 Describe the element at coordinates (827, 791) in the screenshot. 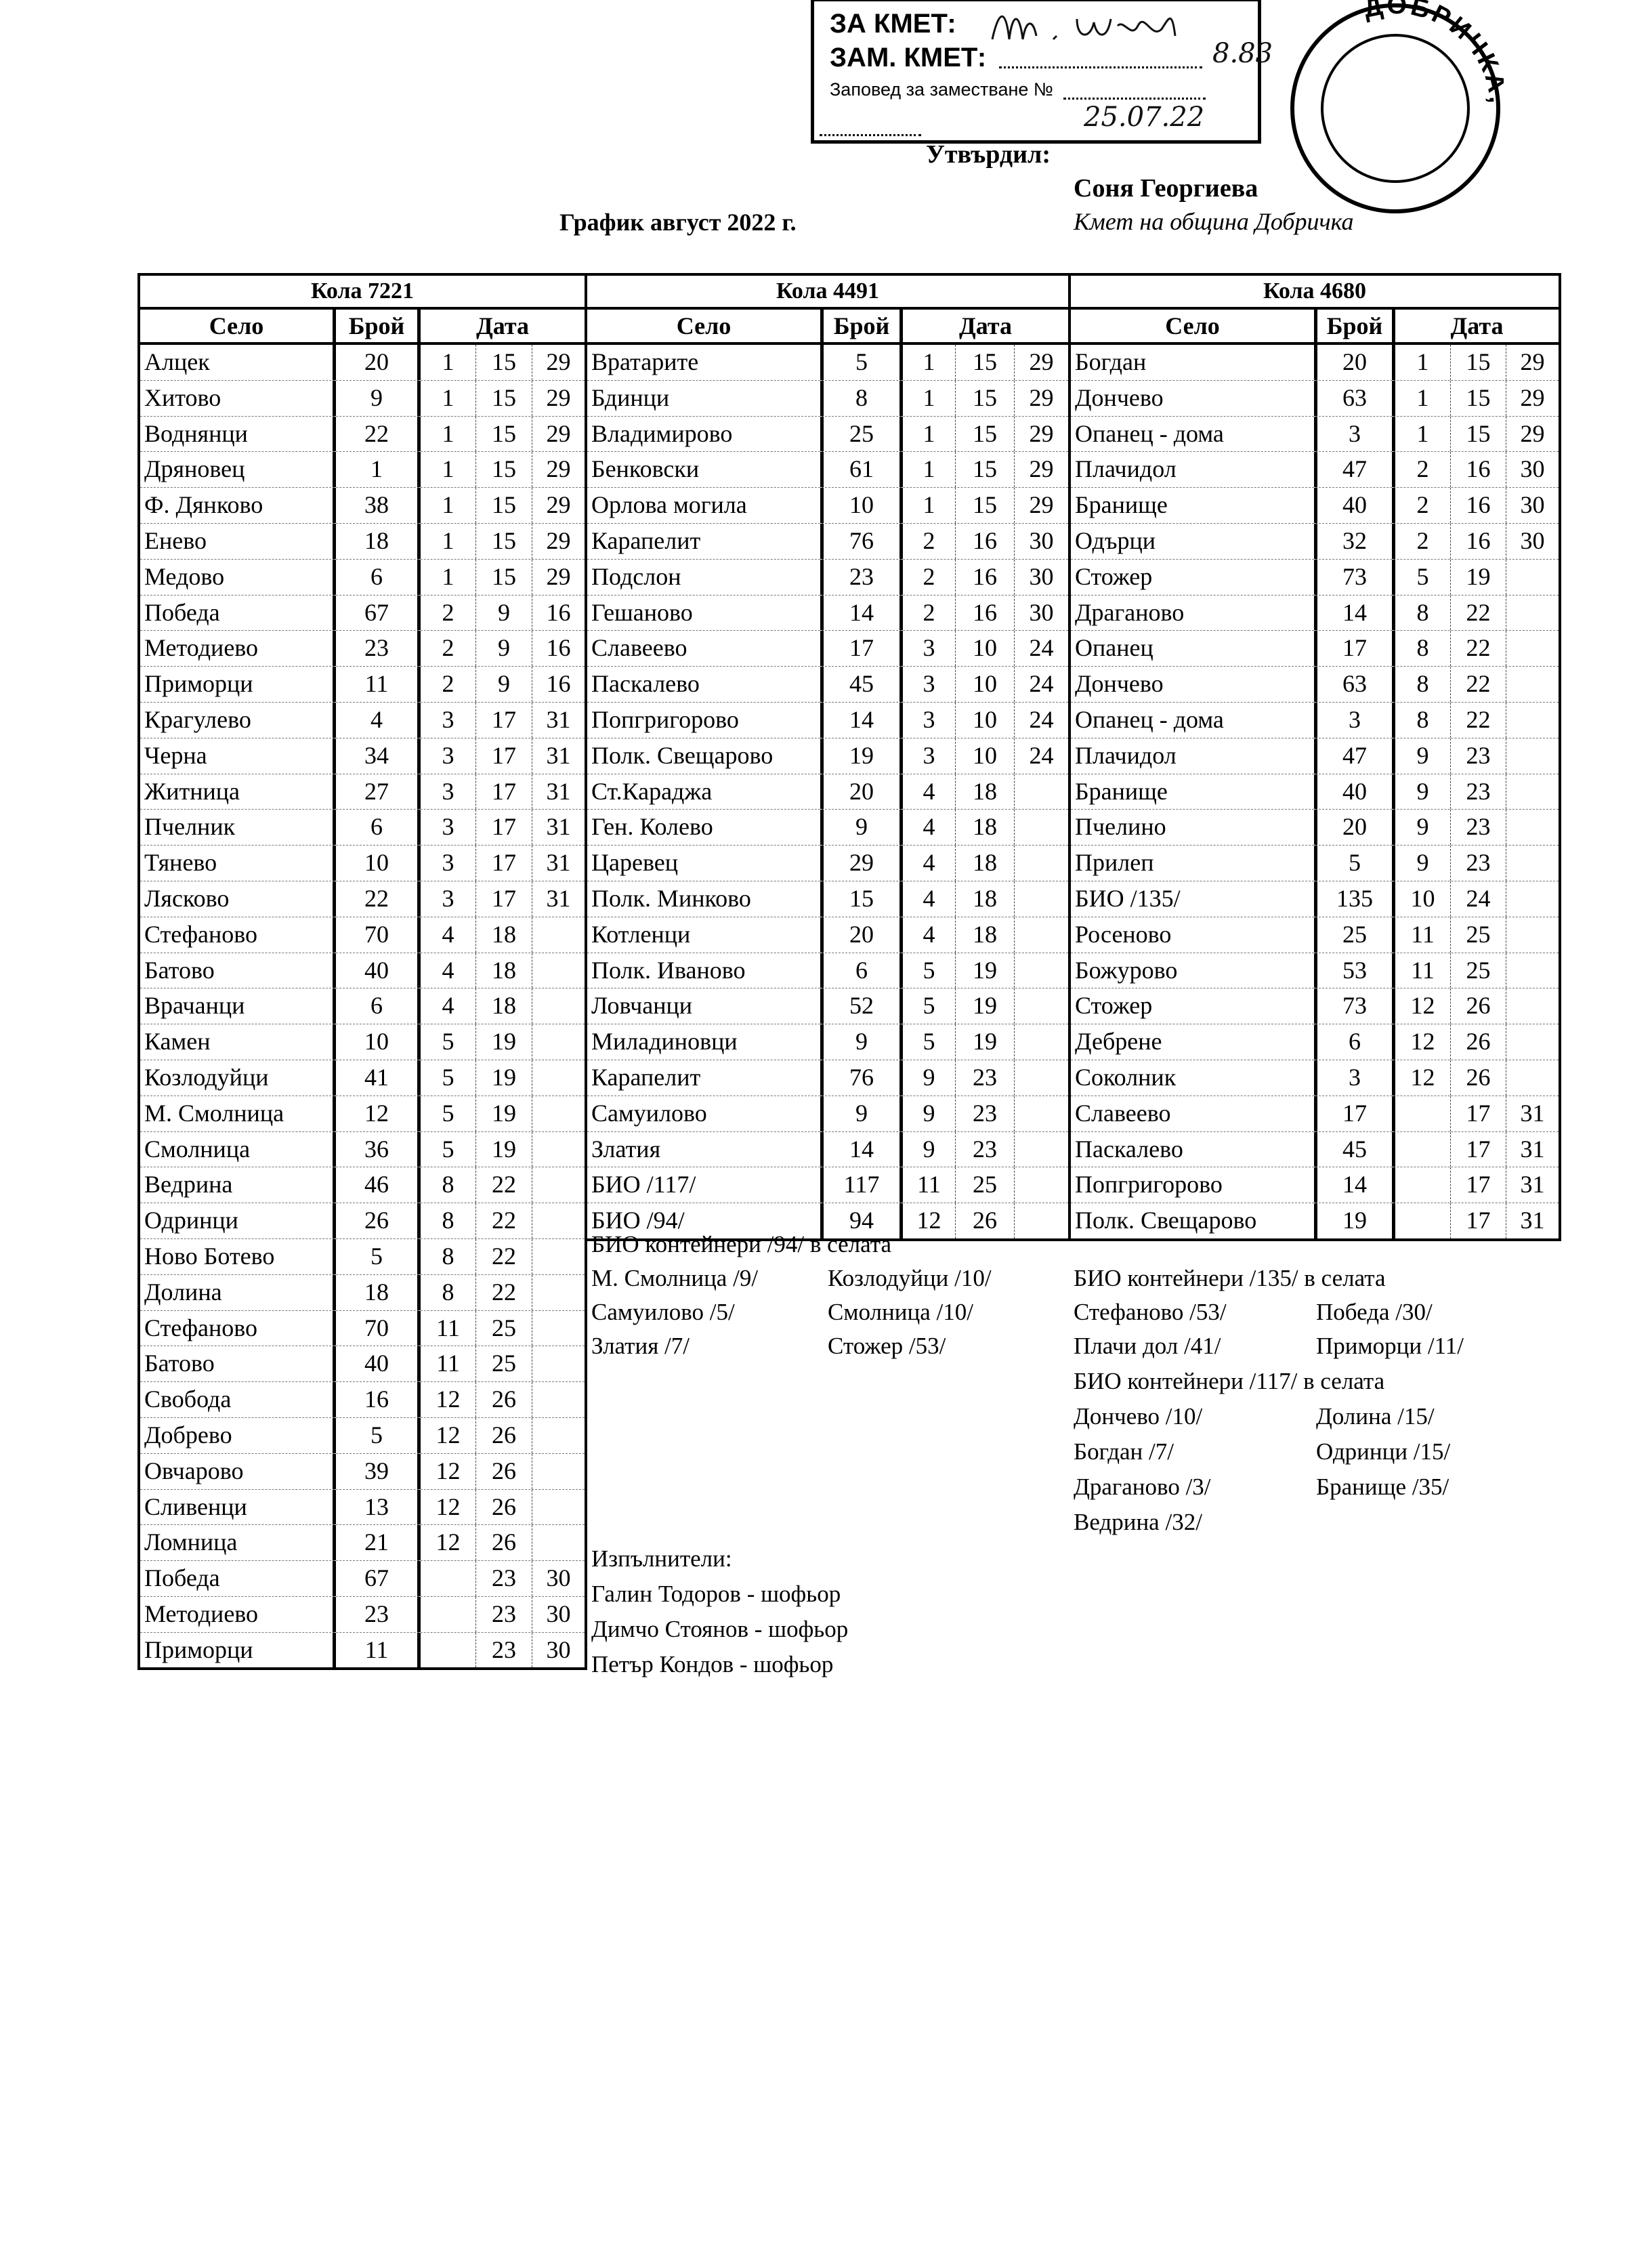

I see `table-row: Ст.Караджа 20 4 18` at that location.